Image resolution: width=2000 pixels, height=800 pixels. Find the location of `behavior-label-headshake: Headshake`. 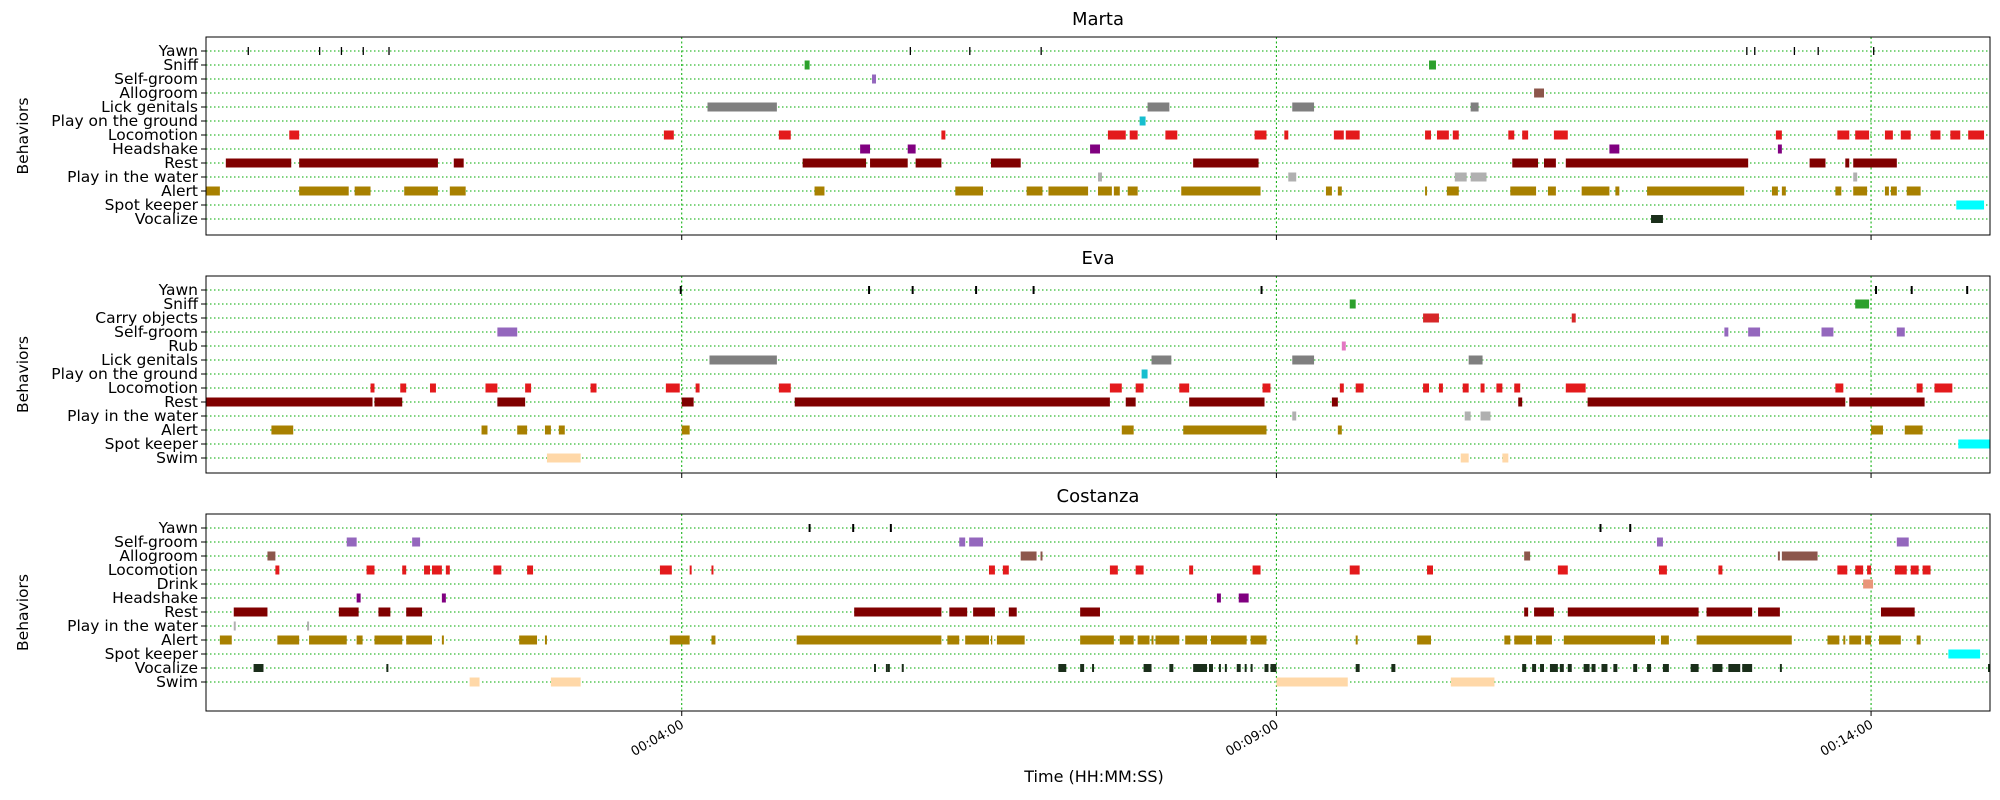

behavior-label-headshake: Headshake is located at coordinates (155, 598).